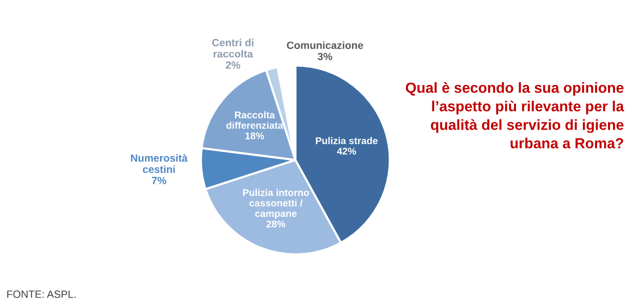  What do you see at coordinates (159, 180) in the screenshot?
I see `data-label: 7%` at bounding box center [159, 180].